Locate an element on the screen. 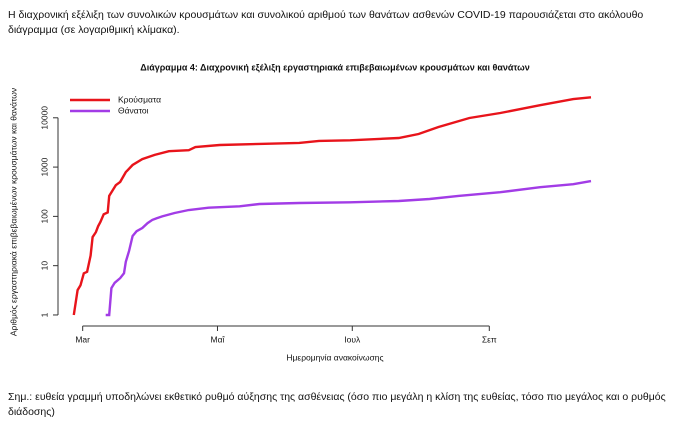 The height and width of the screenshot is (441, 678). x-tick-label: Σεπ is located at coordinates (489, 339).